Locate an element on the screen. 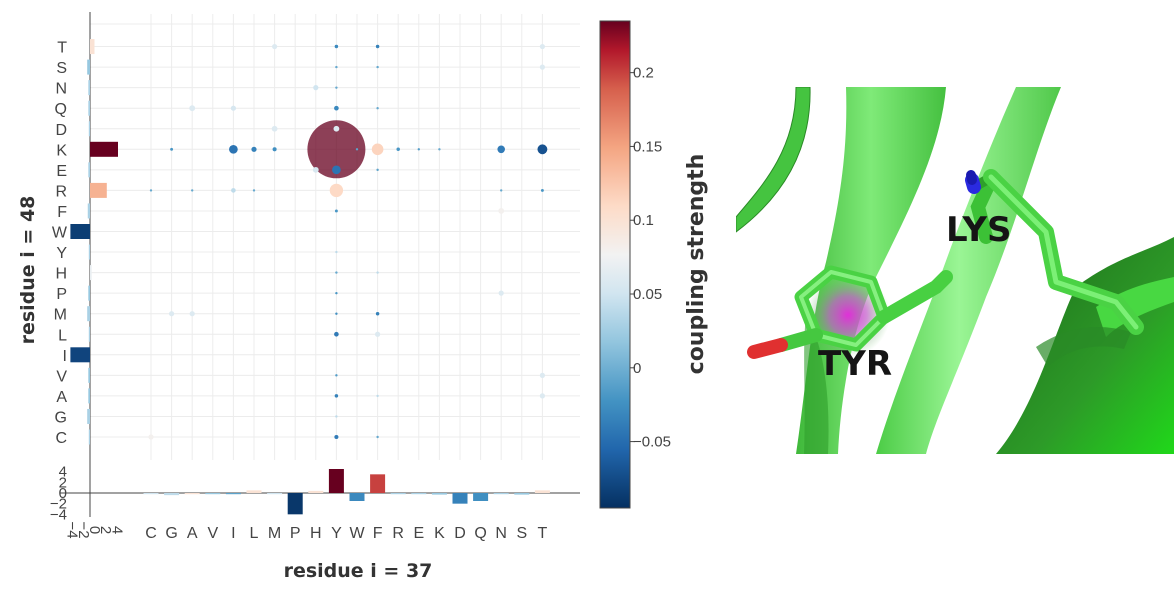 The height and width of the screenshot is (589, 1174). x-tick-D: D is located at coordinates (460, 533).